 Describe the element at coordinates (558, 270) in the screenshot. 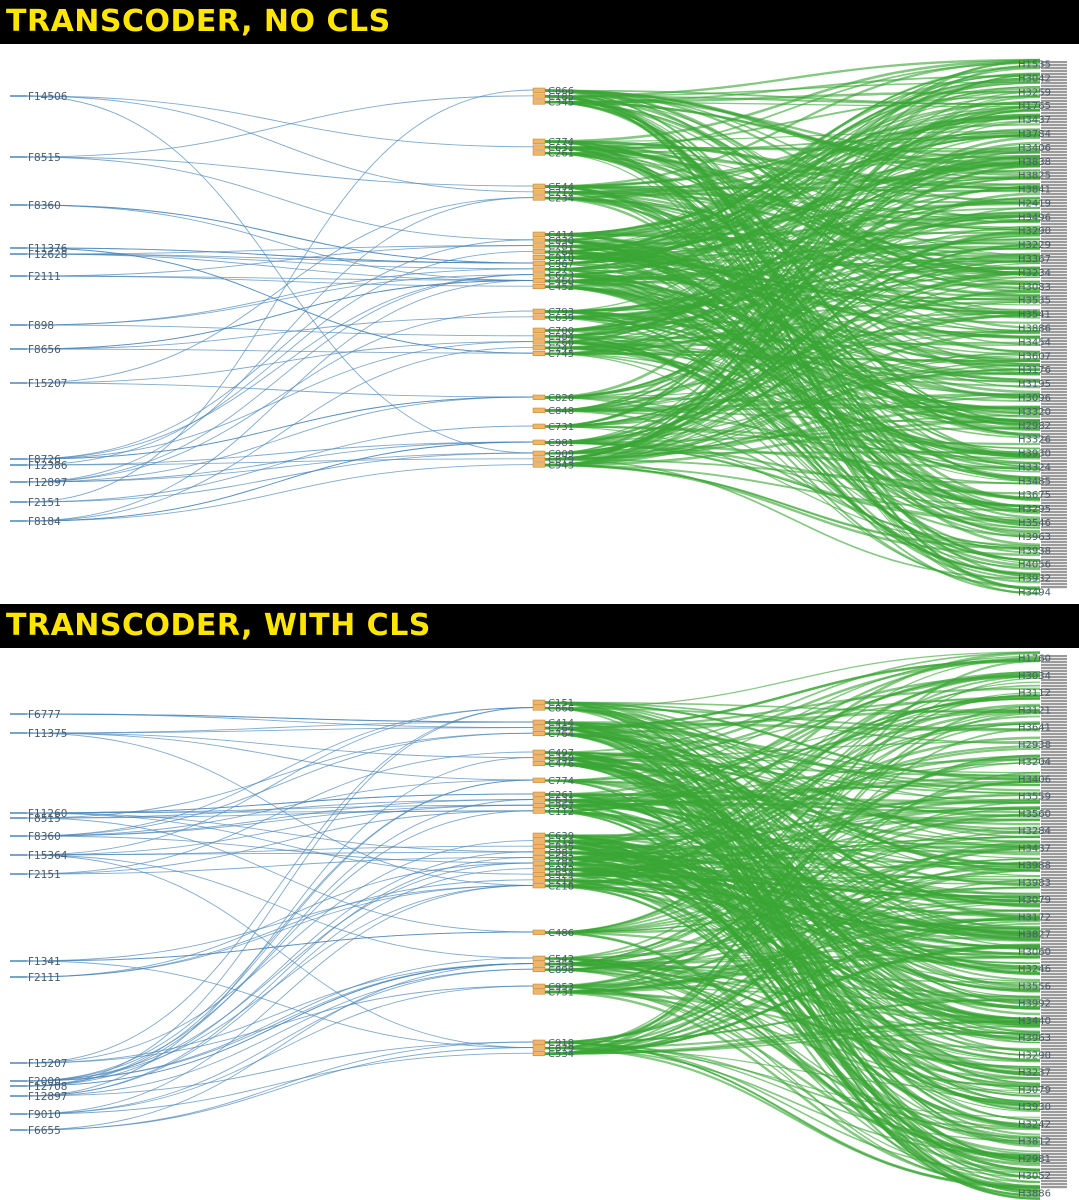

I see `c-node-label: C37` at that location.